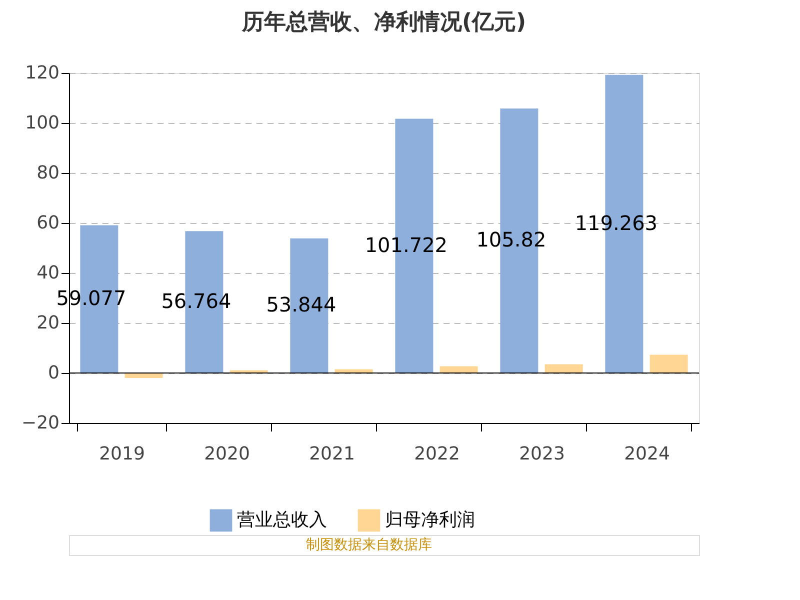 The height and width of the screenshot is (600, 800). What do you see at coordinates (406, 244) in the screenshot?
I see `data-label: 101.722` at bounding box center [406, 244].